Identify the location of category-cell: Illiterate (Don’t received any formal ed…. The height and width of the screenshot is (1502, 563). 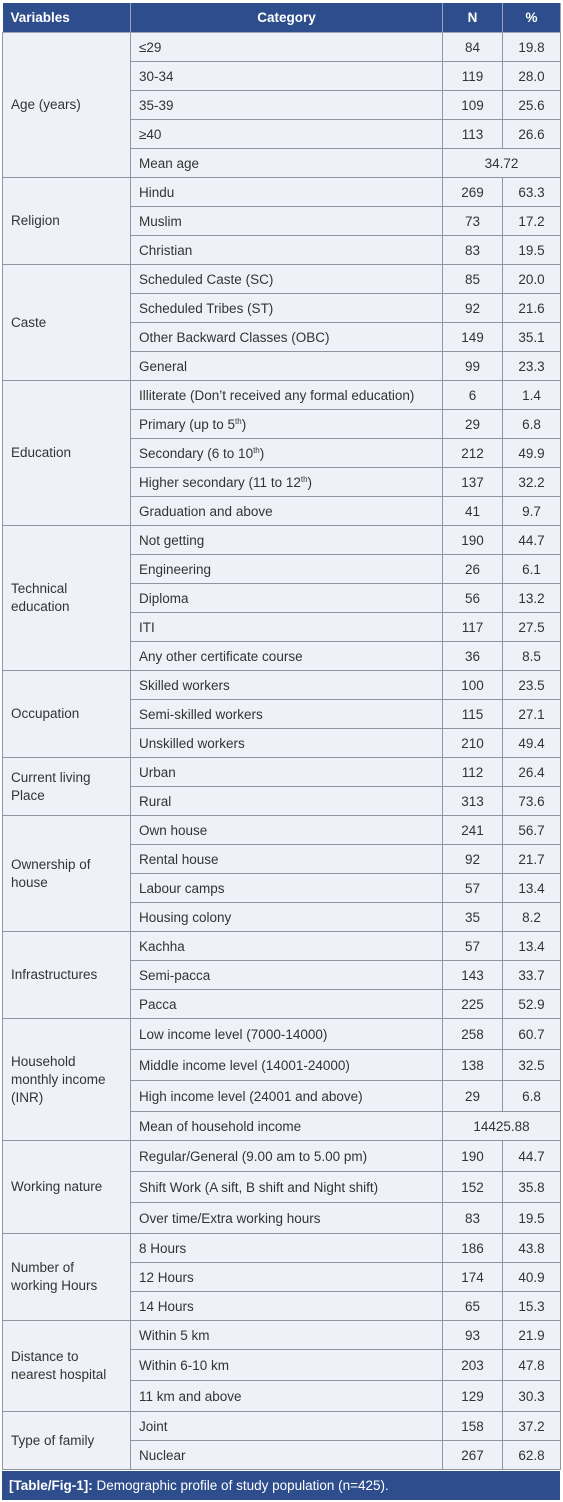
(286, 395).